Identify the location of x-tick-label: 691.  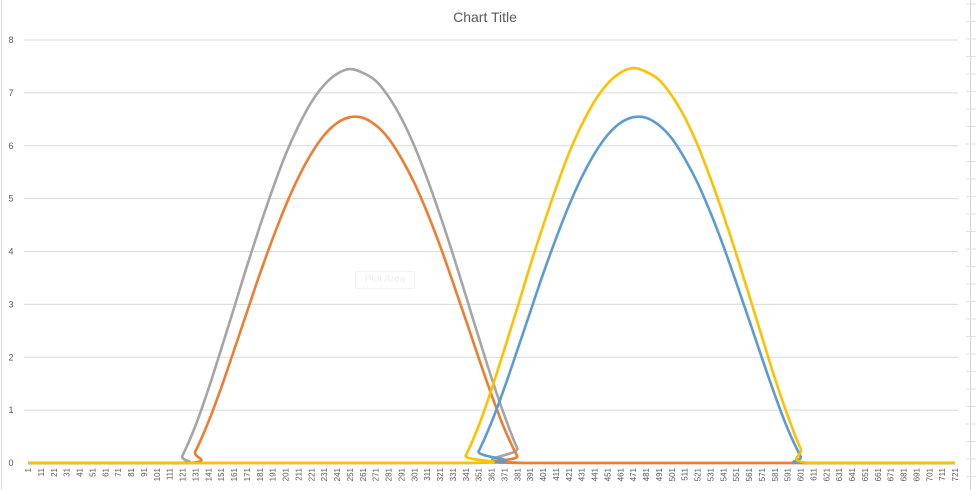
(916, 474).